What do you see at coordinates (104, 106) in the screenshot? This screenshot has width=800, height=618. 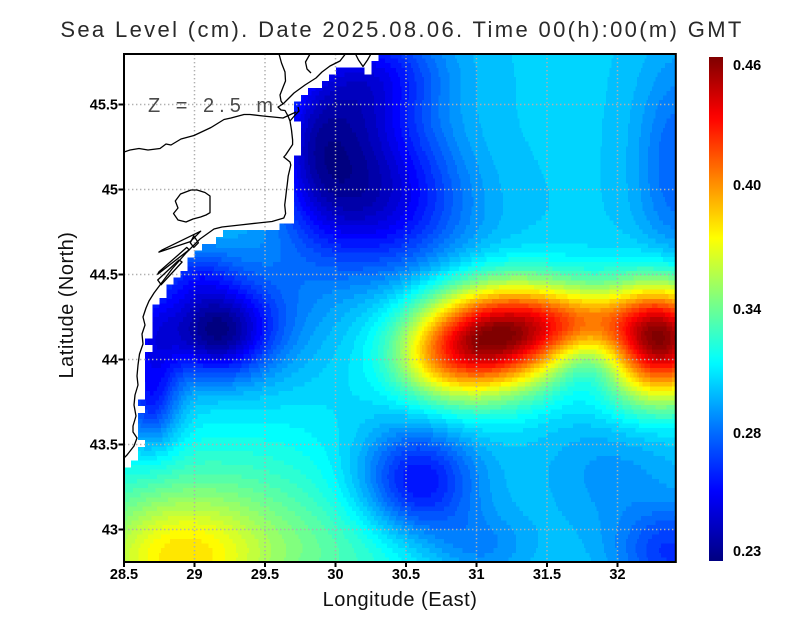 I see `svg-text: 45.5` at bounding box center [104, 106].